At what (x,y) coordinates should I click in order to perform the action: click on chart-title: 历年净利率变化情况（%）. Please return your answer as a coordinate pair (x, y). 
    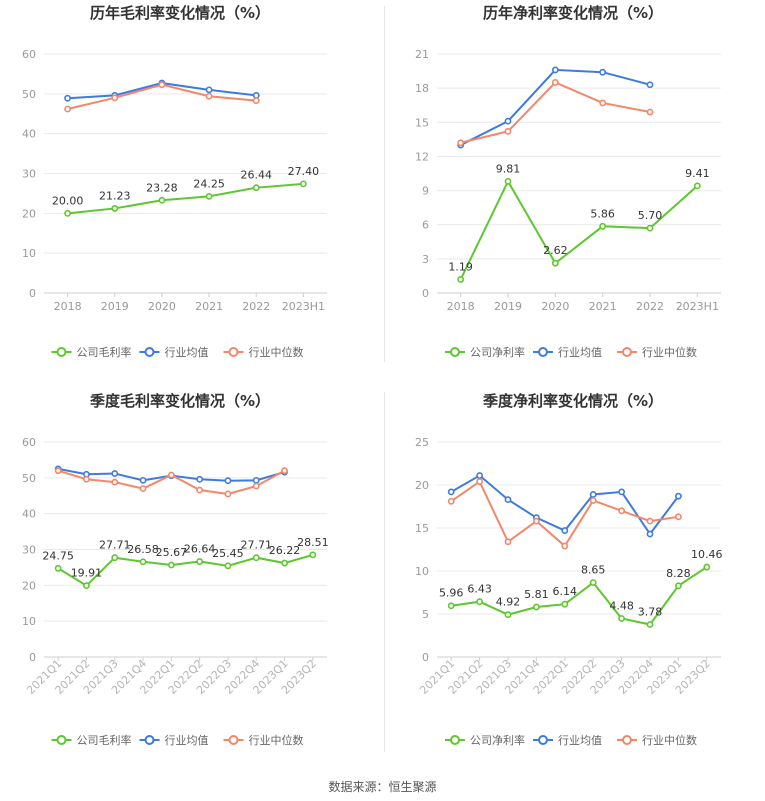
    Looking at the image, I should click on (573, 13).